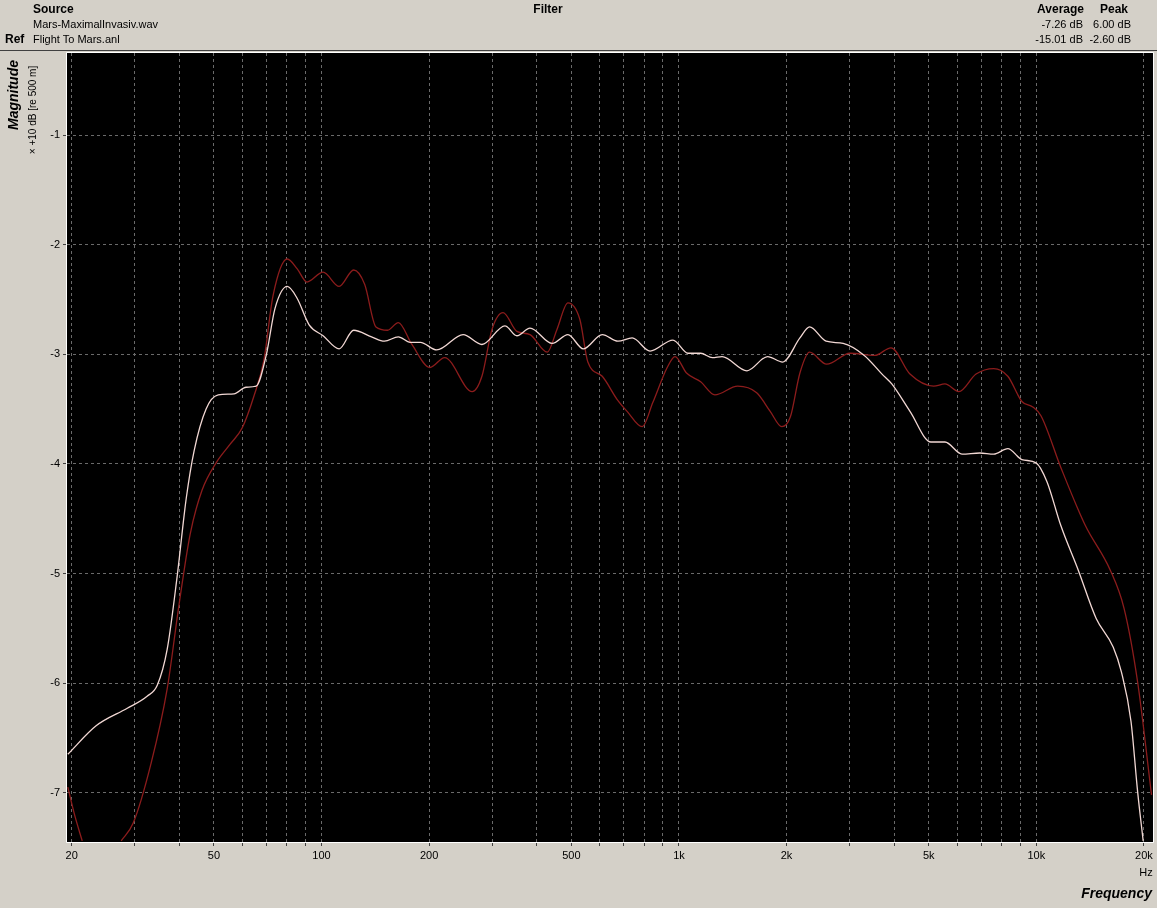 The height and width of the screenshot is (908, 1157). Describe the element at coordinates (929, 854) in the screenshot. I see `x-tick-label: 5k` at that location.